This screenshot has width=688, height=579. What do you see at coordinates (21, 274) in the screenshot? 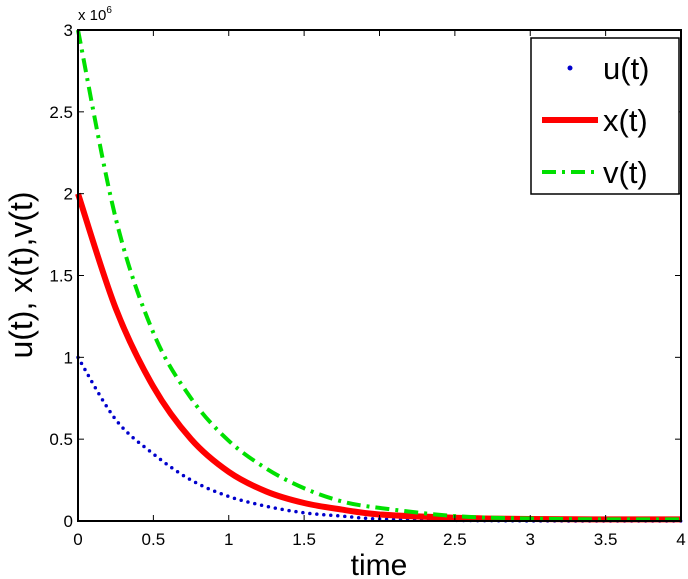
I see `y-axis-label: u(t), x(t),v(t)` at bounding box center [21, 274].